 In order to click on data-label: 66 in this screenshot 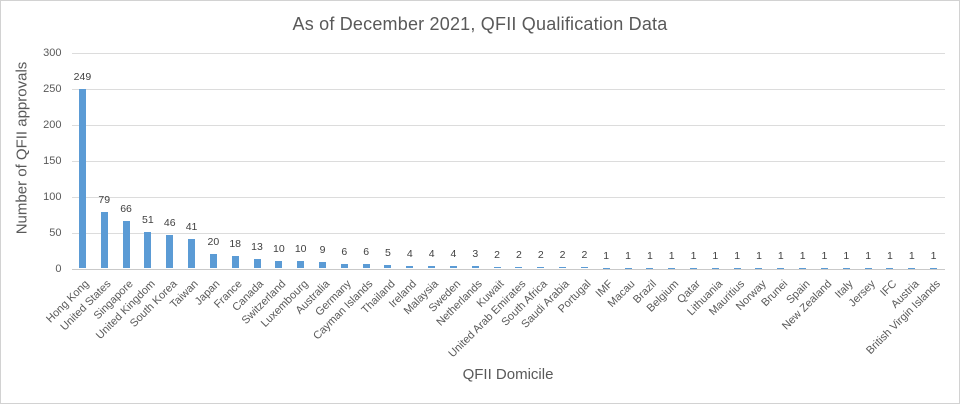, I will do `click(126, 208)`.